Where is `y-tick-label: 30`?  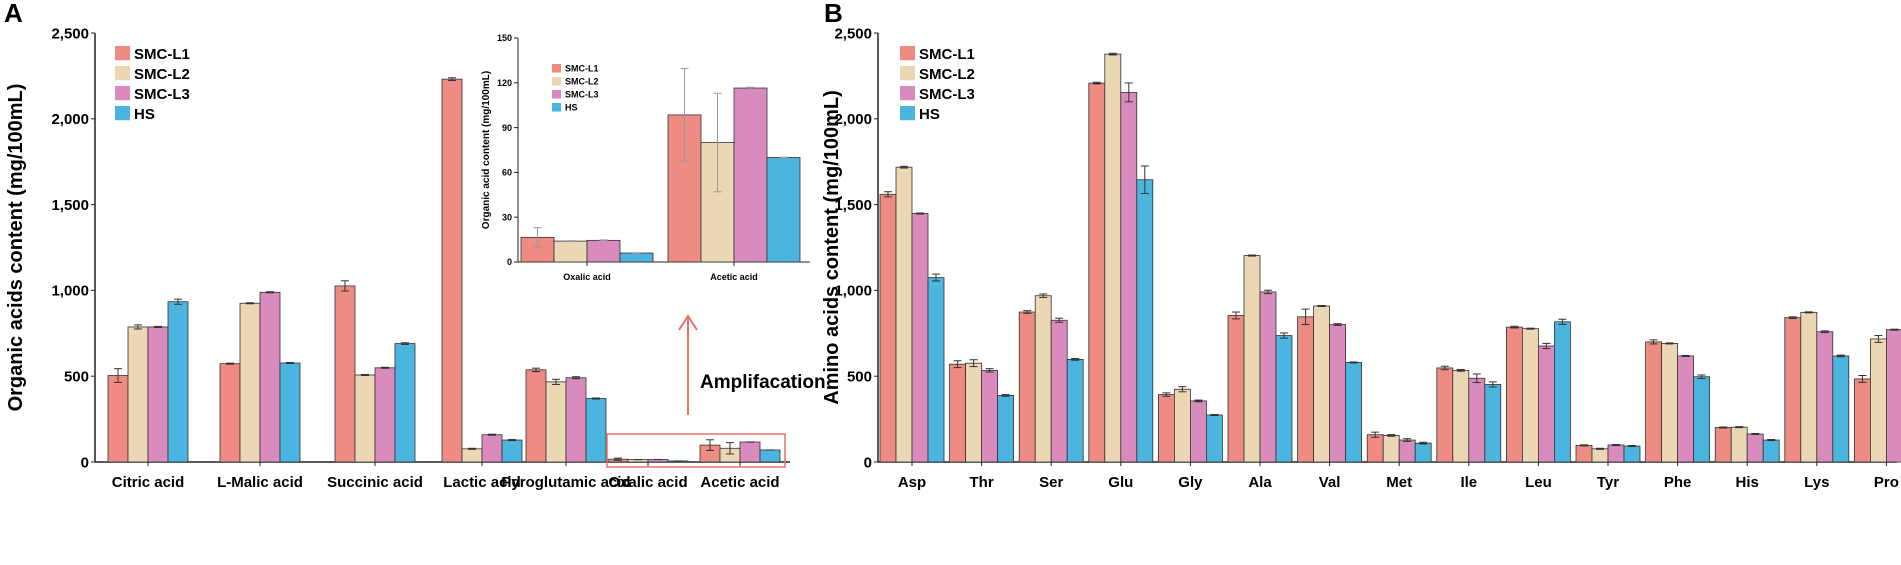 y-tick-label: 30 is located at coordinates (507, 217).